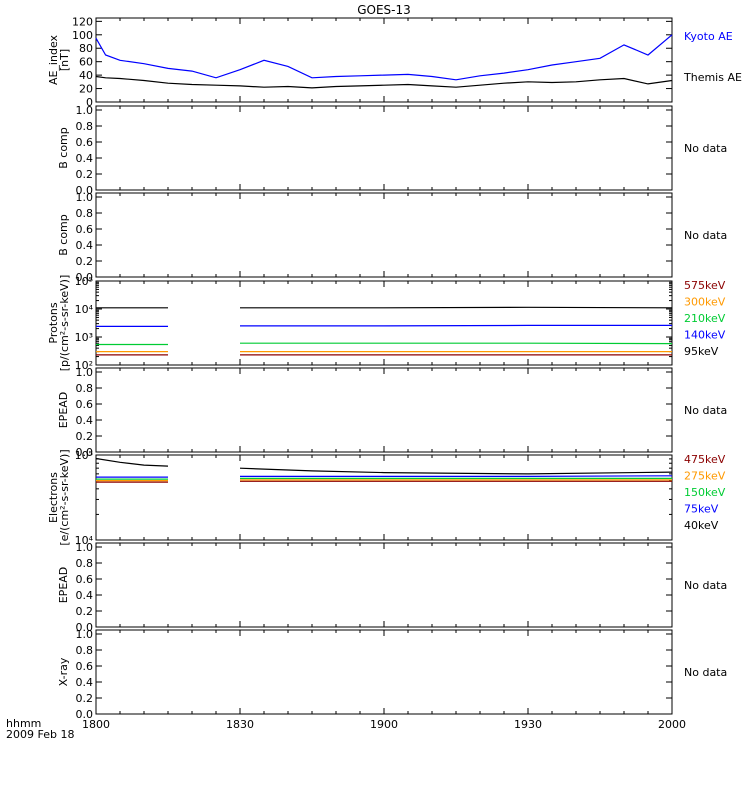  What do you see at coordinates (63, 148) in the screenshot?
I see `y-axis-label: B comp` at bounding box center [63, 148].